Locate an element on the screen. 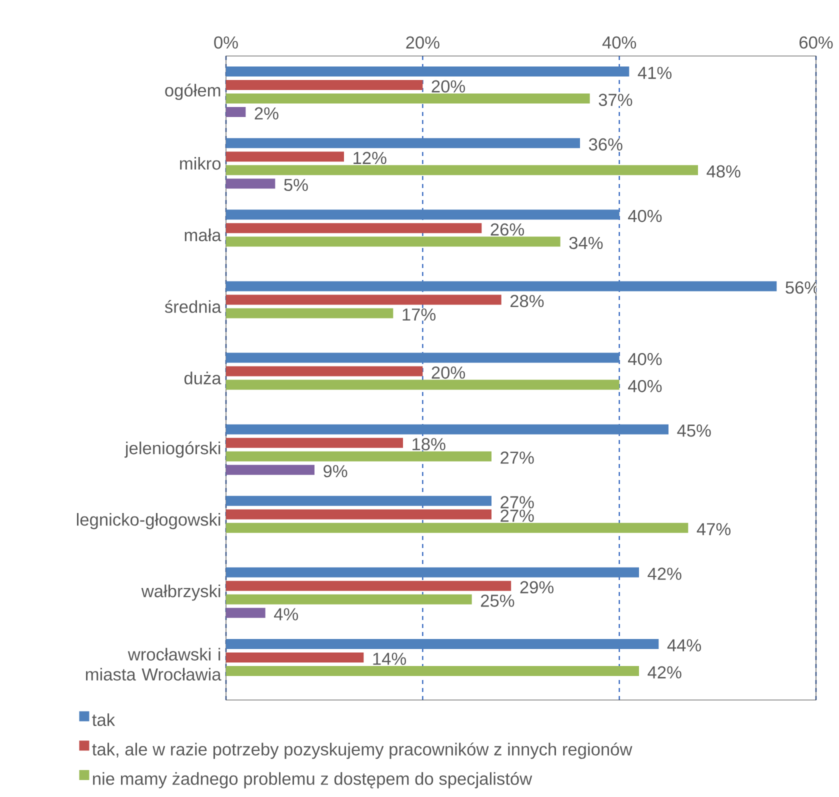 Image resolution: width=839 pixels, height=797 pixels. legend-label: tak is located at coordinates (104, 719).